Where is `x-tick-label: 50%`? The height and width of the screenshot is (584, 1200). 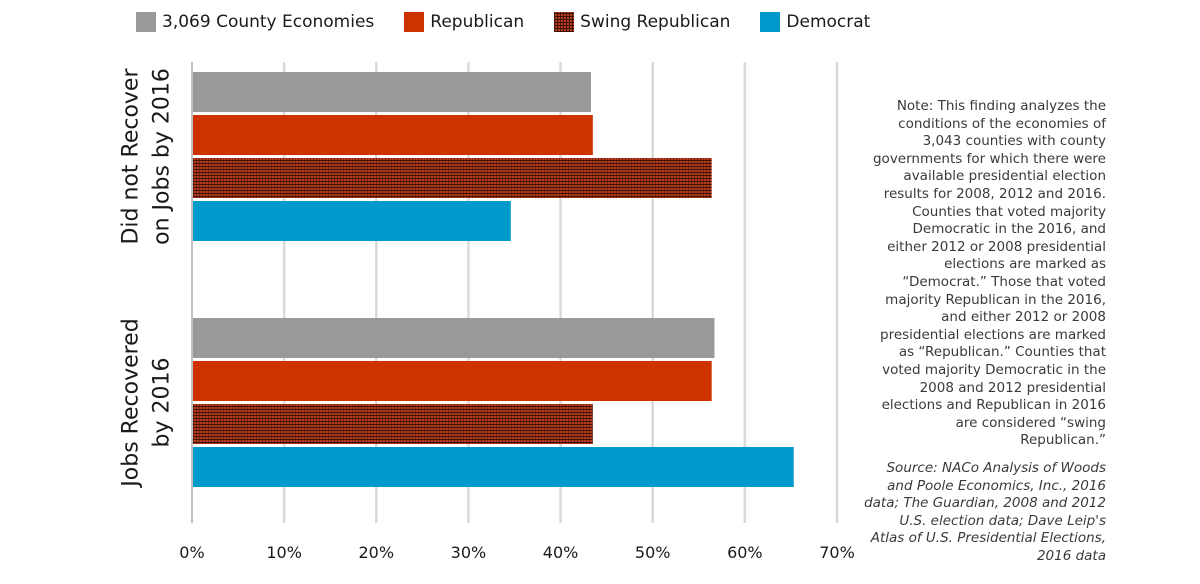 x-tick-label: 50% is located at coordinates (653, 552).